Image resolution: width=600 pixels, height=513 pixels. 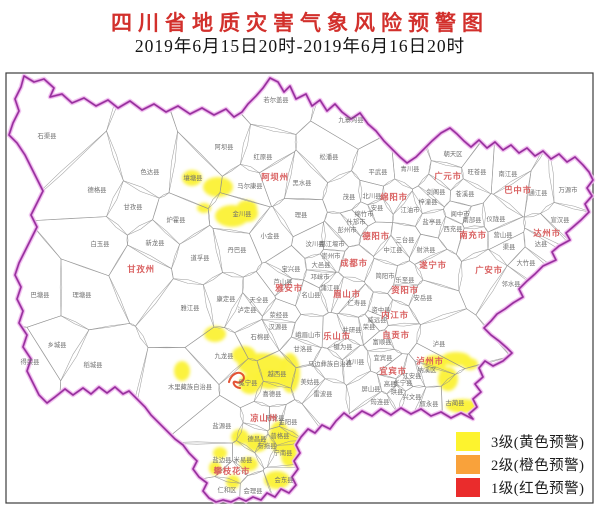 What do you see at coordinates (243, 459) in the screenshot?
I see `county-label: 米易县` at bounding box center [243, 459].